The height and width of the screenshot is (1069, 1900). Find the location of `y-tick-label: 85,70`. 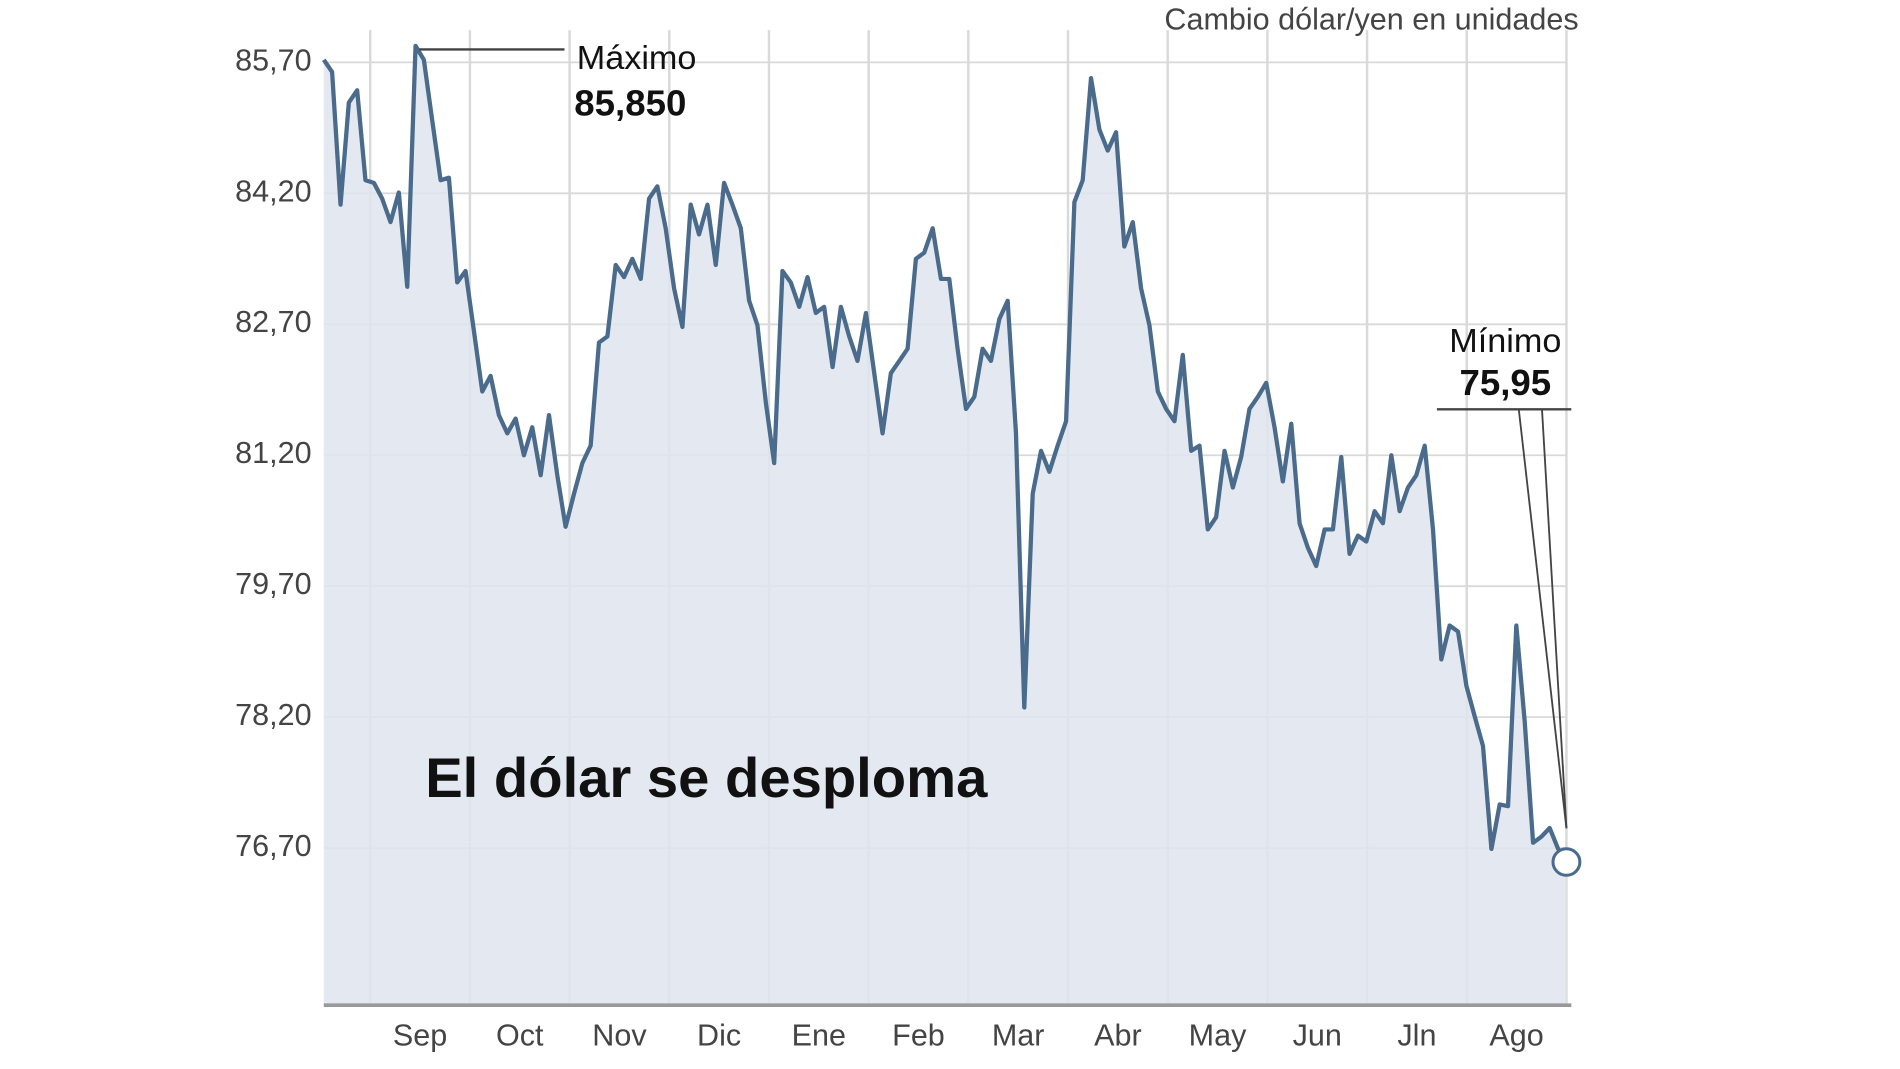

y-tick-label: 85,70 is located at coordinates (273, 61).